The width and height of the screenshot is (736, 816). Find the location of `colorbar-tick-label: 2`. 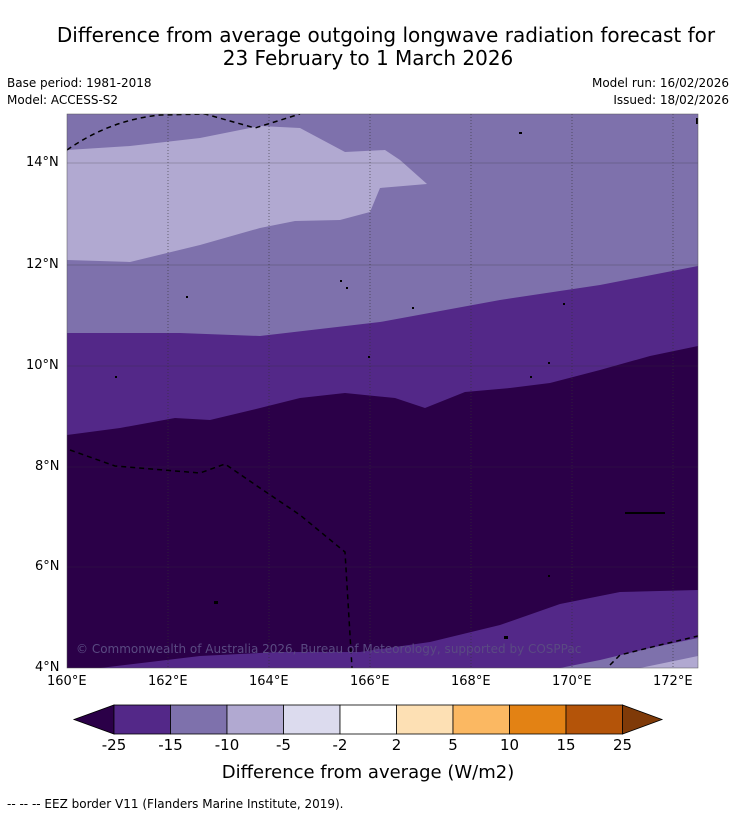

colorbar-tick-label: 2 is located at coordinates (396, 745).